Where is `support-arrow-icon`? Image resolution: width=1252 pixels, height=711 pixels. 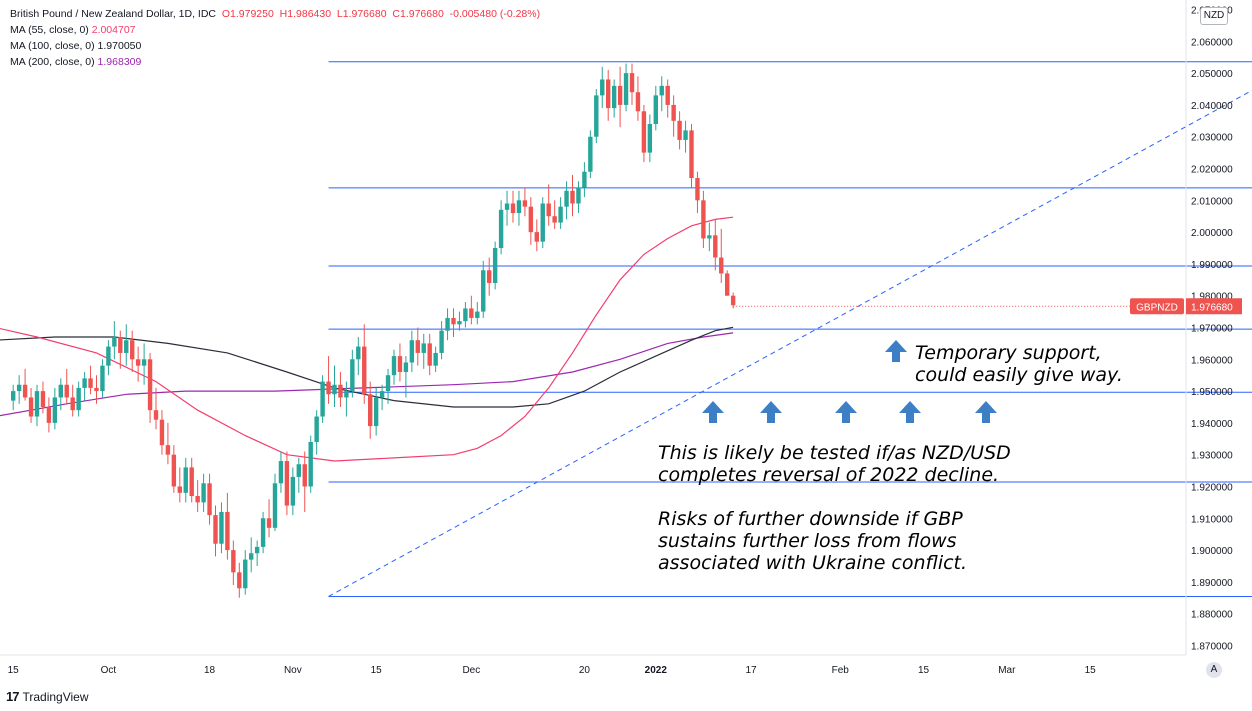
support-arrow-icon is located at coordinates (846, 412).